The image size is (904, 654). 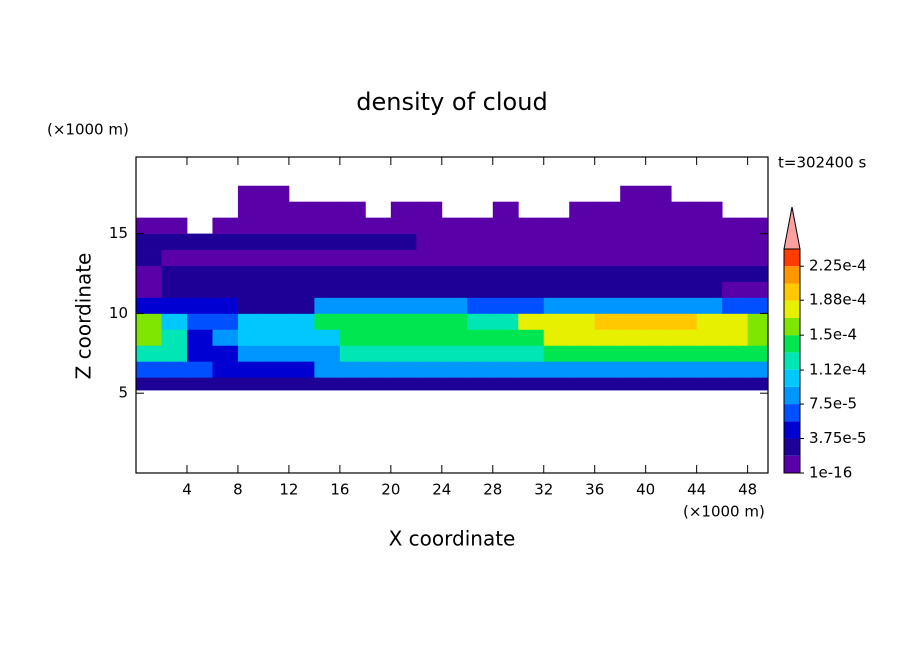 What do you see at coordinates (118, 233) in the screenshot?
I see `y-tick-label: 15` at bounding box center [118, 233].